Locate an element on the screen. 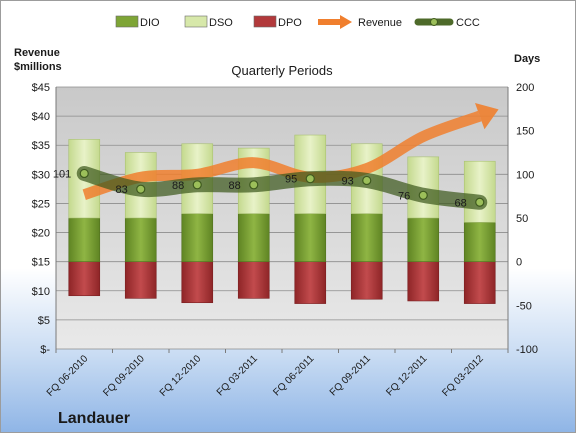 This screenshot has height=433, width=576. right-axis-ticks: -100 -50 0 50 100 150 200 is located at coordinates (527, 219).